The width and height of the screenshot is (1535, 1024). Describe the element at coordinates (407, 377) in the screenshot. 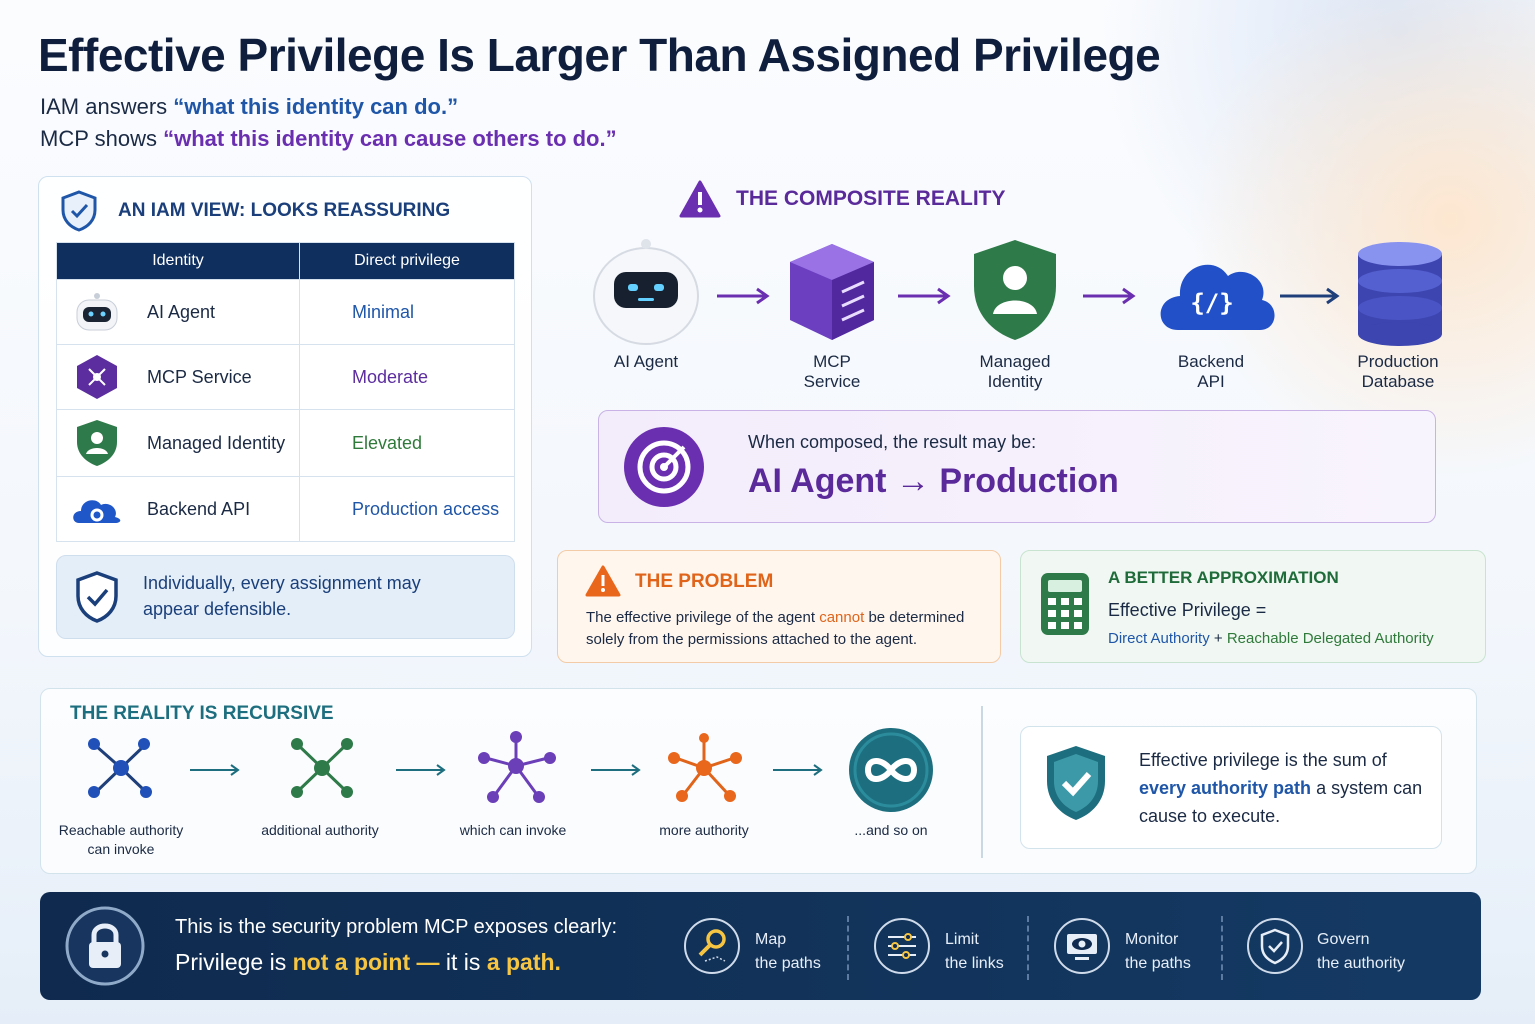

I see `privilege-cell: Moderate` at that location.